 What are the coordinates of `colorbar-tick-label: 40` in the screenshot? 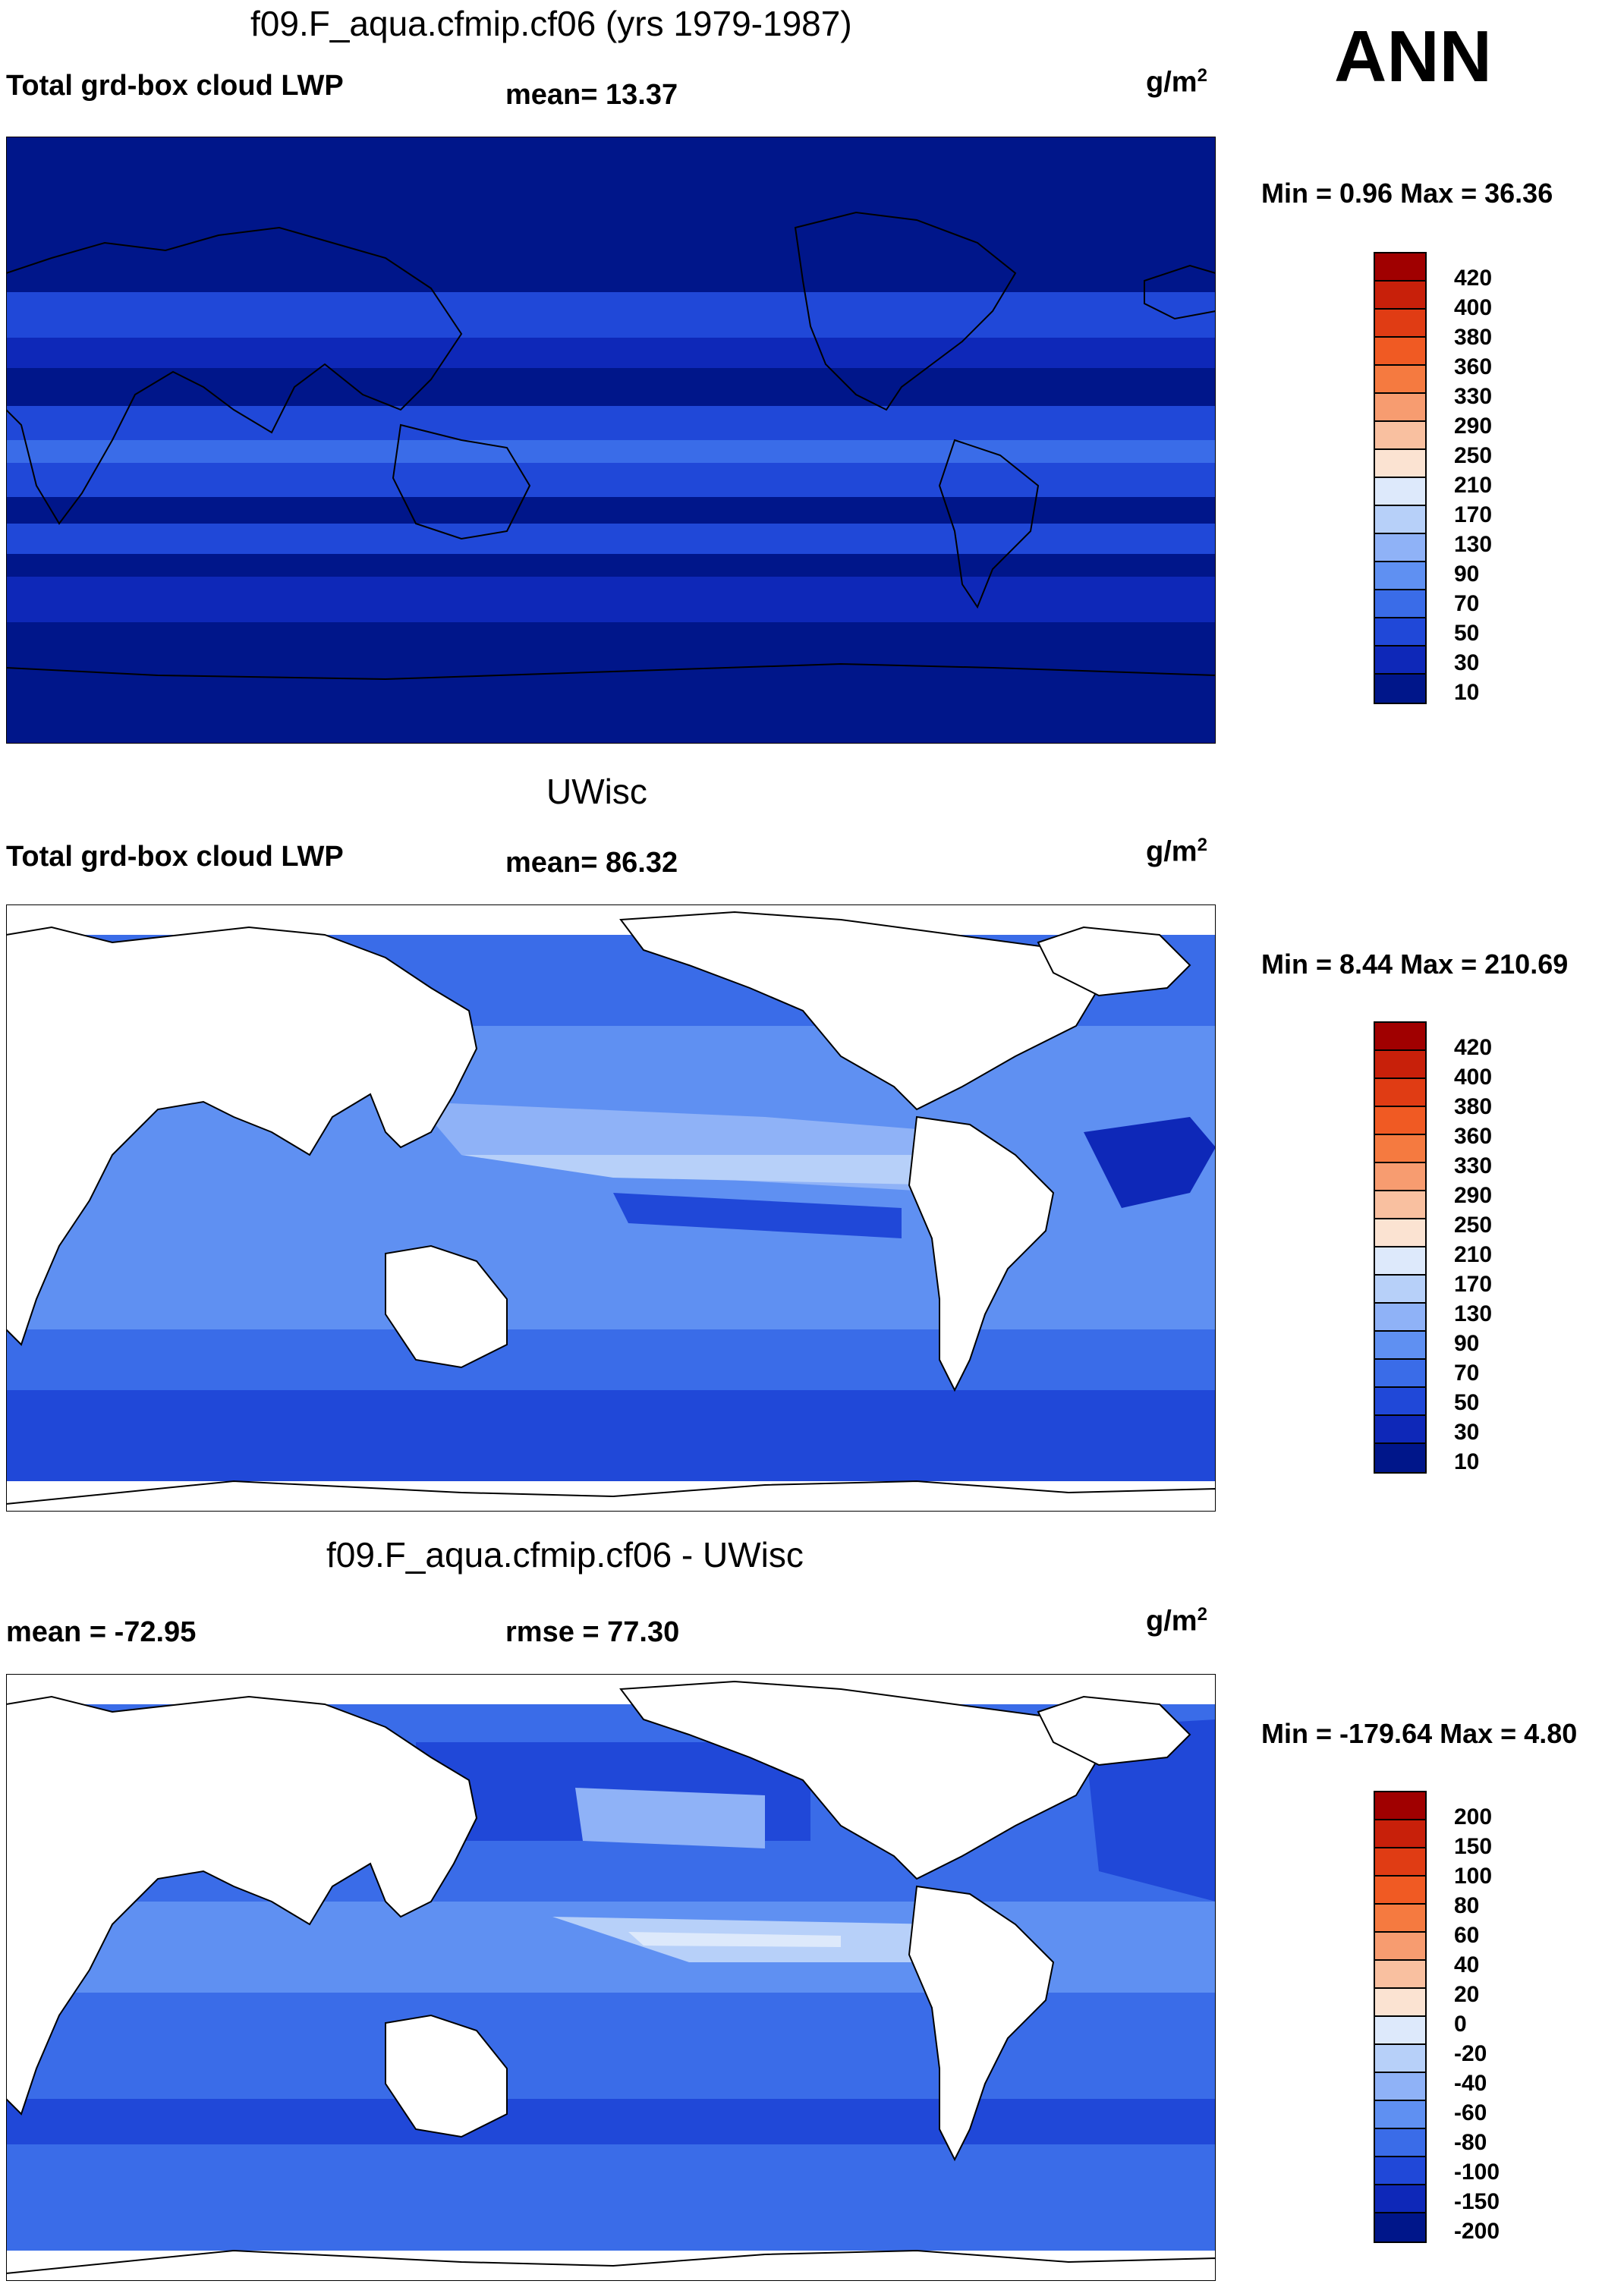 It's located at (1467, 1964).